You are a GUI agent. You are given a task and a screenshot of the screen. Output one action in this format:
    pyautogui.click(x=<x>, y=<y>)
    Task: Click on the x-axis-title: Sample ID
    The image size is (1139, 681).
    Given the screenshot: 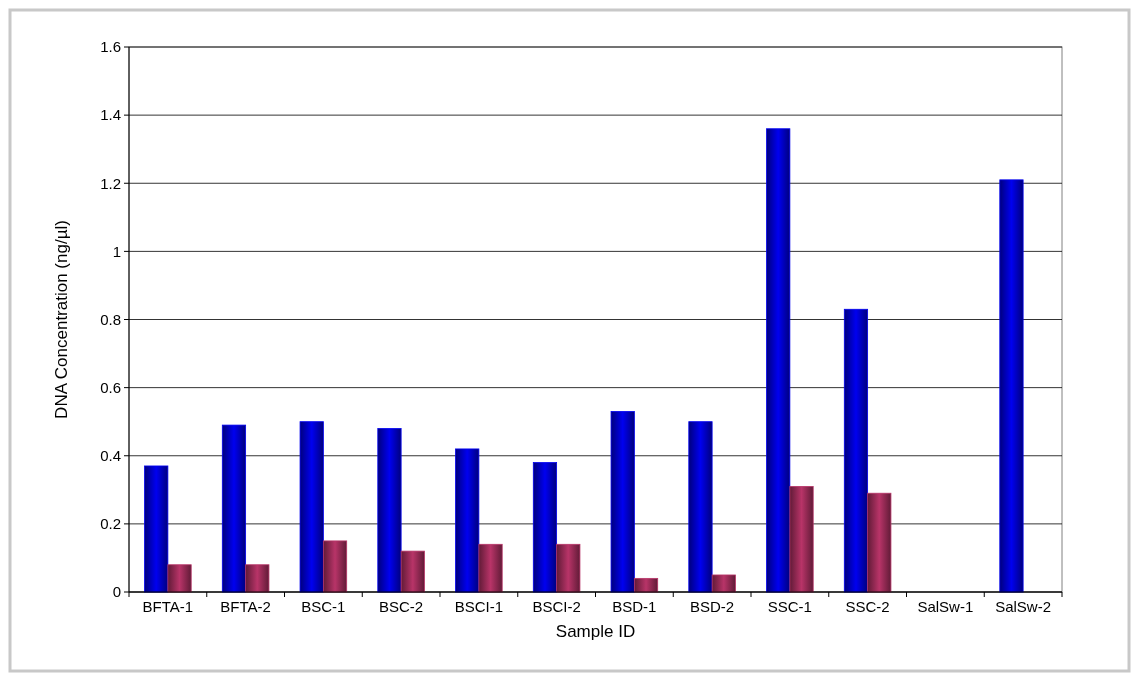 What is the action you would take?
    pyautogui.click(x=595, y=631)
    